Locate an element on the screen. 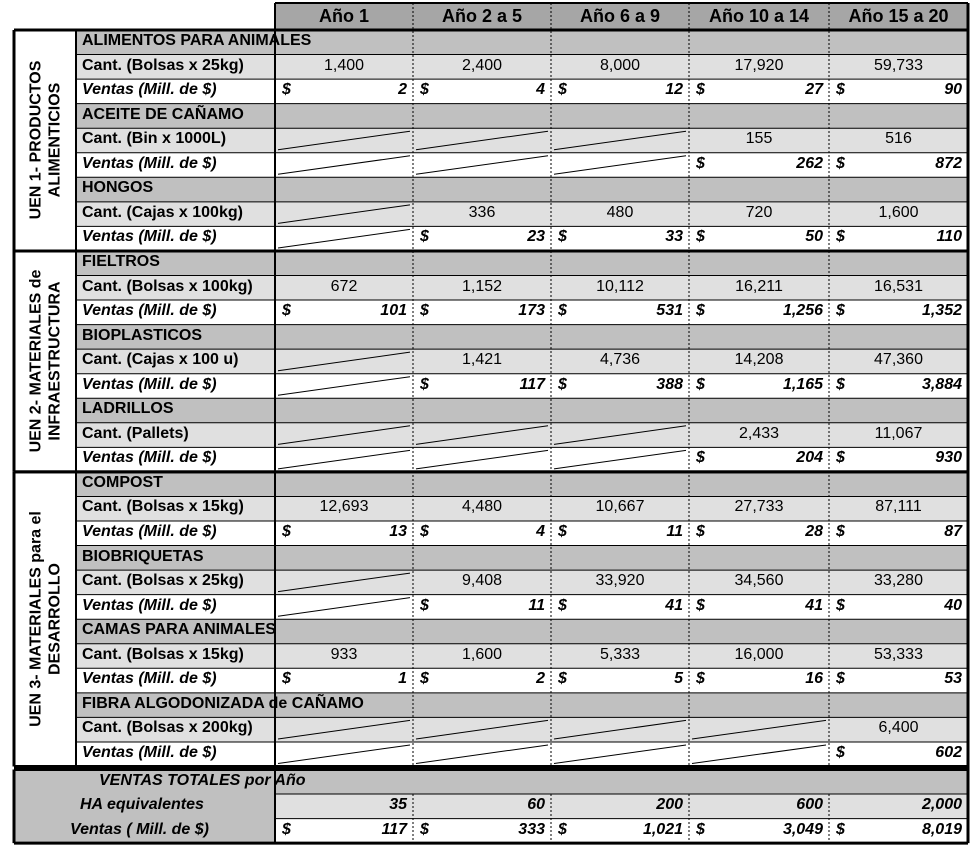 Image resolution: width=975 pixels, height=849 pixels. product-section-header: CAMAS PARA ANIMALES is located at coordinates (522, 631).